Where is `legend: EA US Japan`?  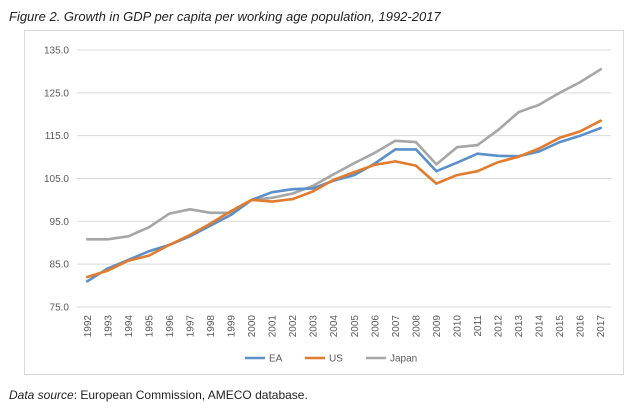 legend: EA US Japan is located at coordinates (331, 359).